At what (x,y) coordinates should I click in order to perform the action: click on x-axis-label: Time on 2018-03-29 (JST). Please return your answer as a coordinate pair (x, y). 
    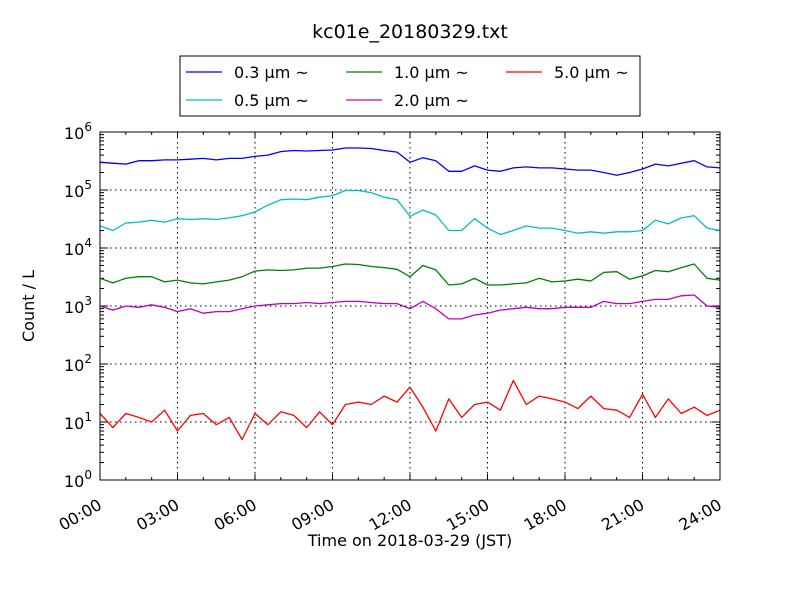
    Looking at the image, I should click on (409, 540).